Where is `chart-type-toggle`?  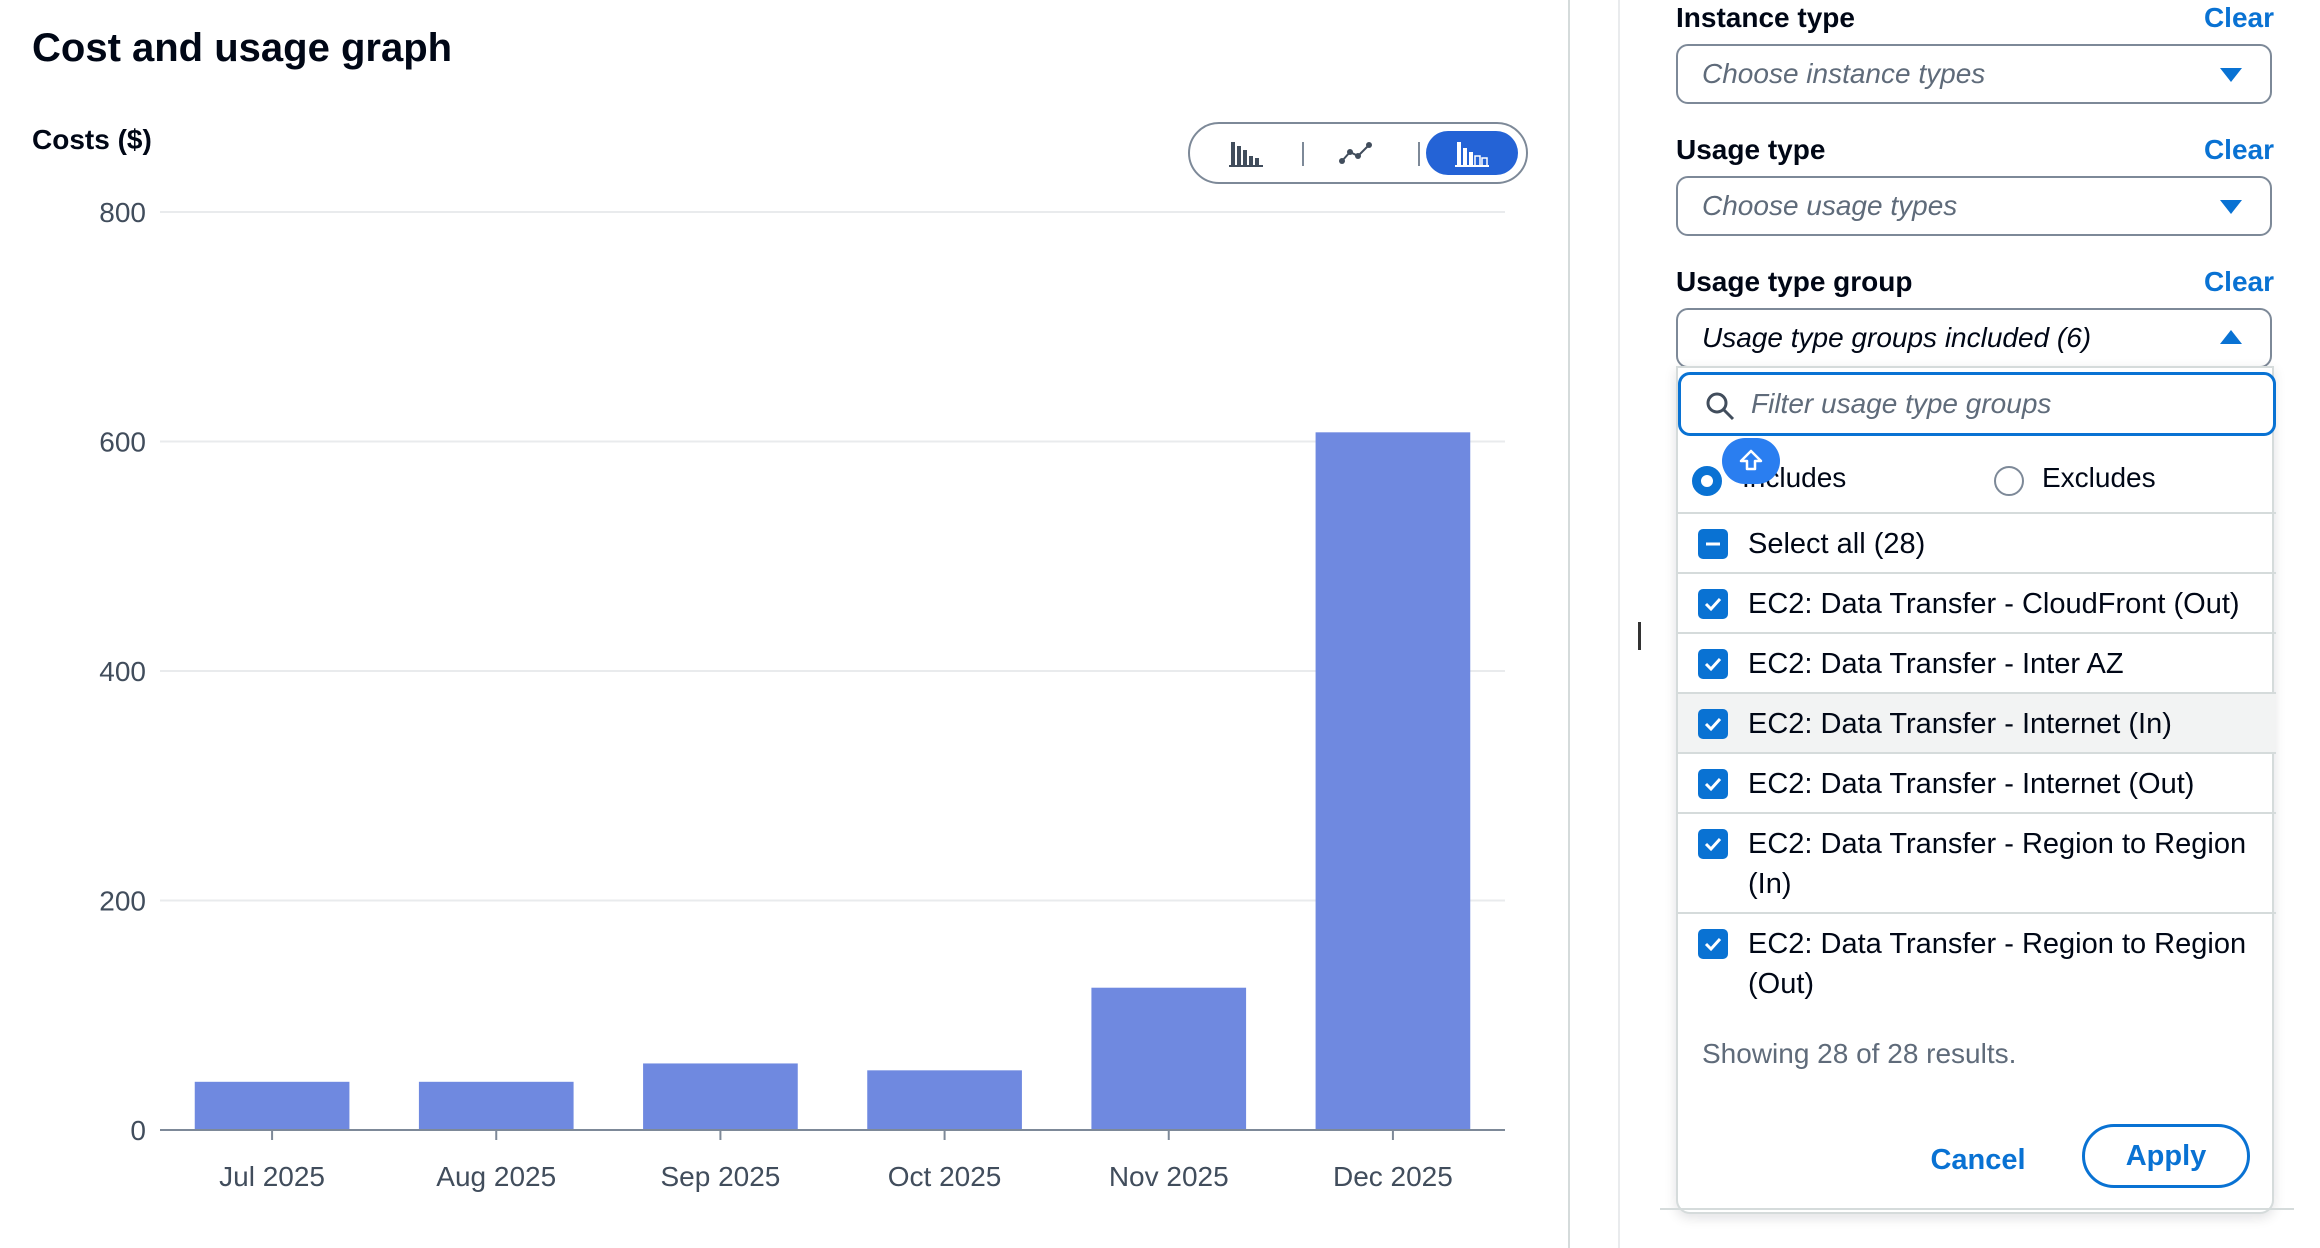 chart-type-toggle is located at coordinates (1358, 153).